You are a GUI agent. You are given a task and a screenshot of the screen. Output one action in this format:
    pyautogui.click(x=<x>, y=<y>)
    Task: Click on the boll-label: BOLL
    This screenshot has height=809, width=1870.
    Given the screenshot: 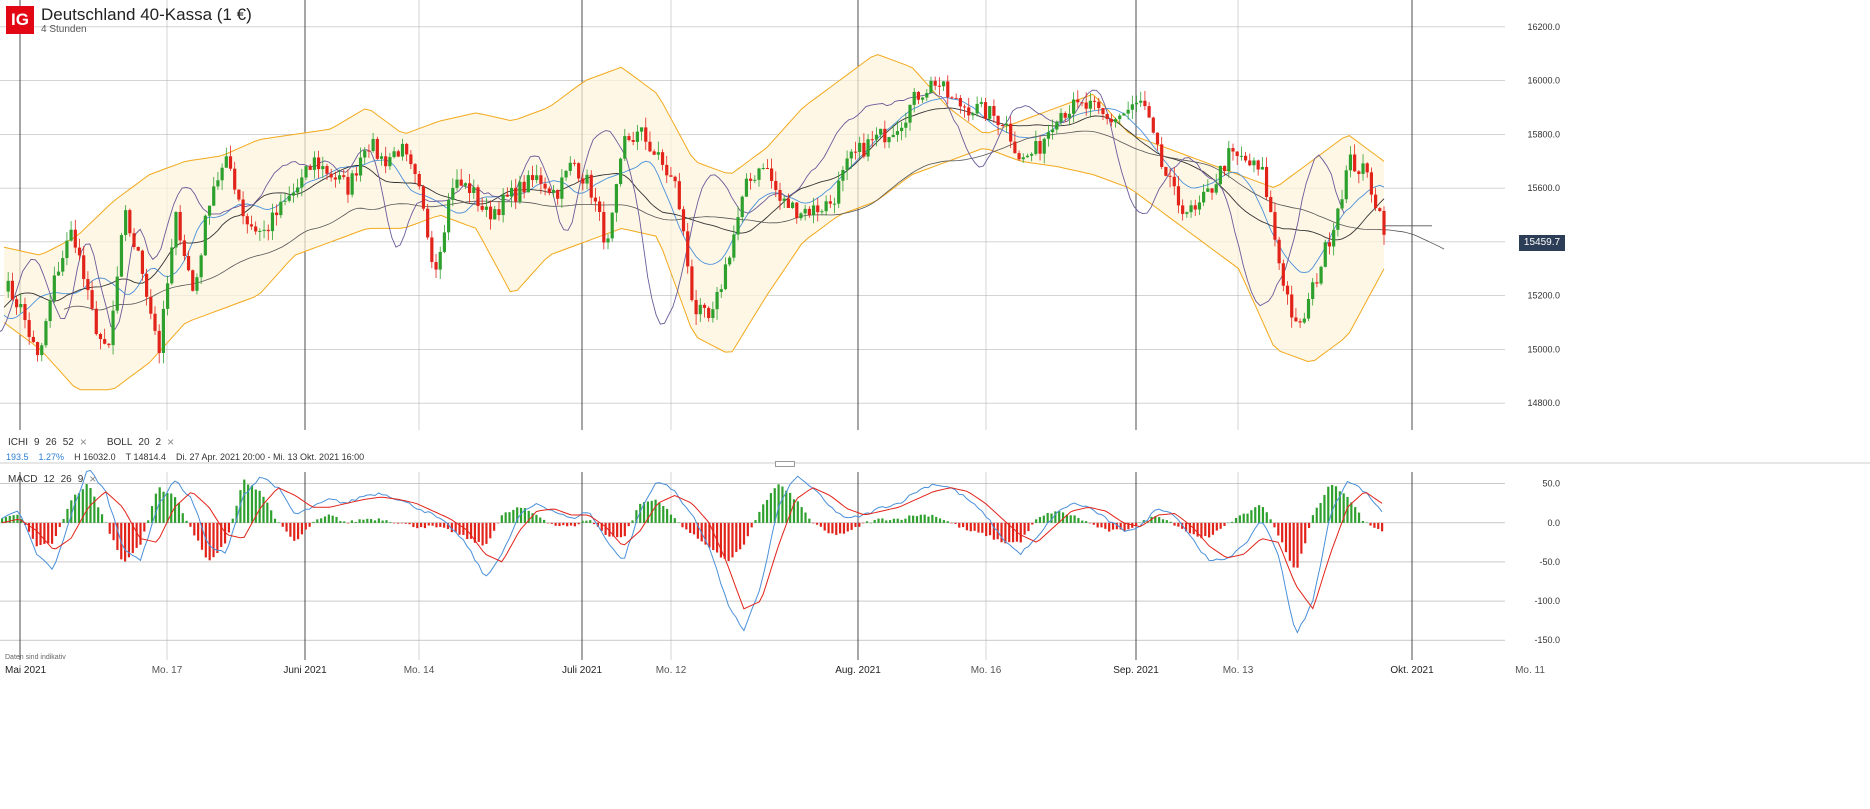 What is the action you would take?
    pyautogui.click(x=119, y=442)
    